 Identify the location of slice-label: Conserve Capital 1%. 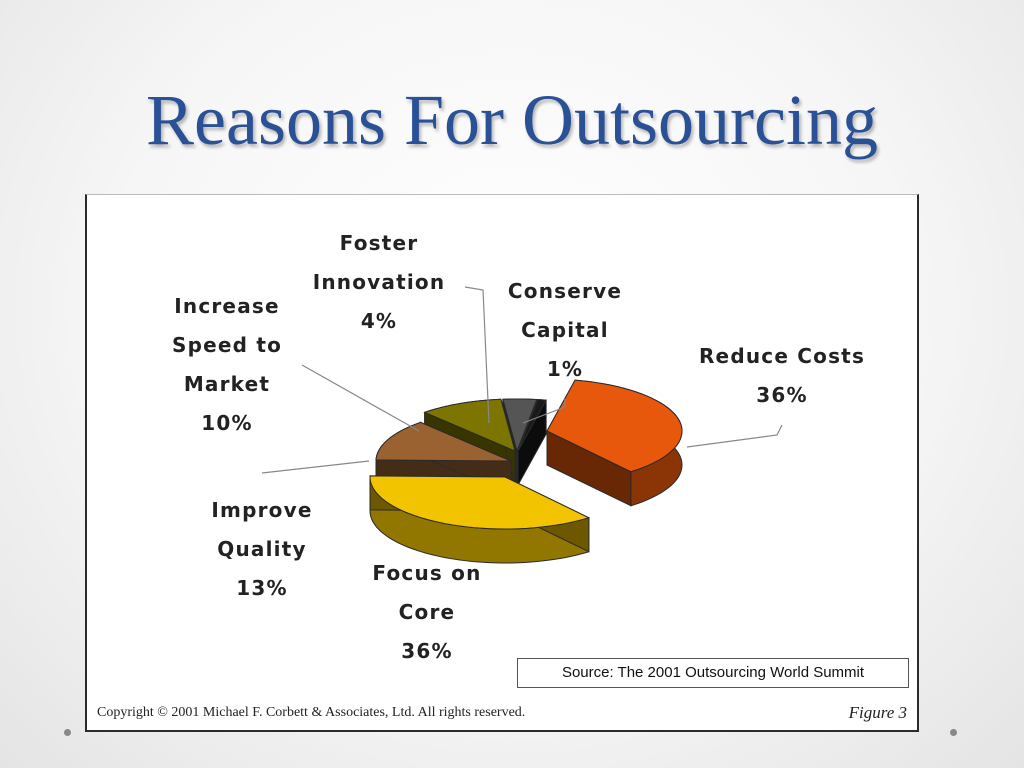
(565, 330).